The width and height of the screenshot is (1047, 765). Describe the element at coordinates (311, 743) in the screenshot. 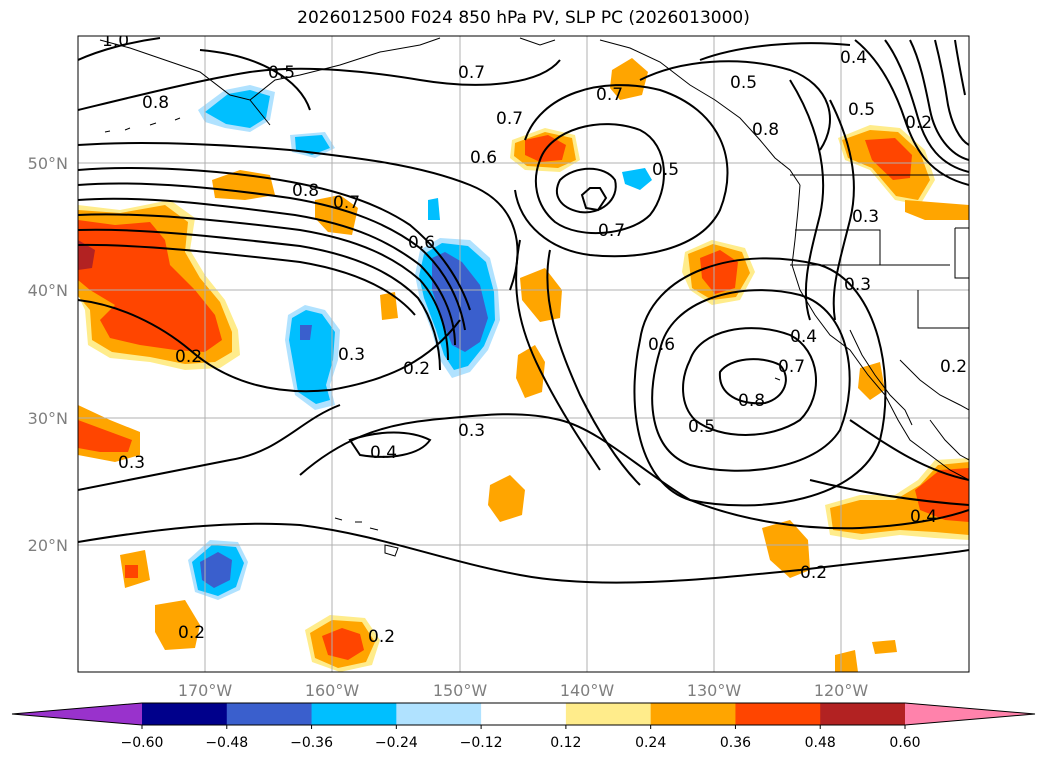

I see `colorbar-tick-label: −0.36` at that location.